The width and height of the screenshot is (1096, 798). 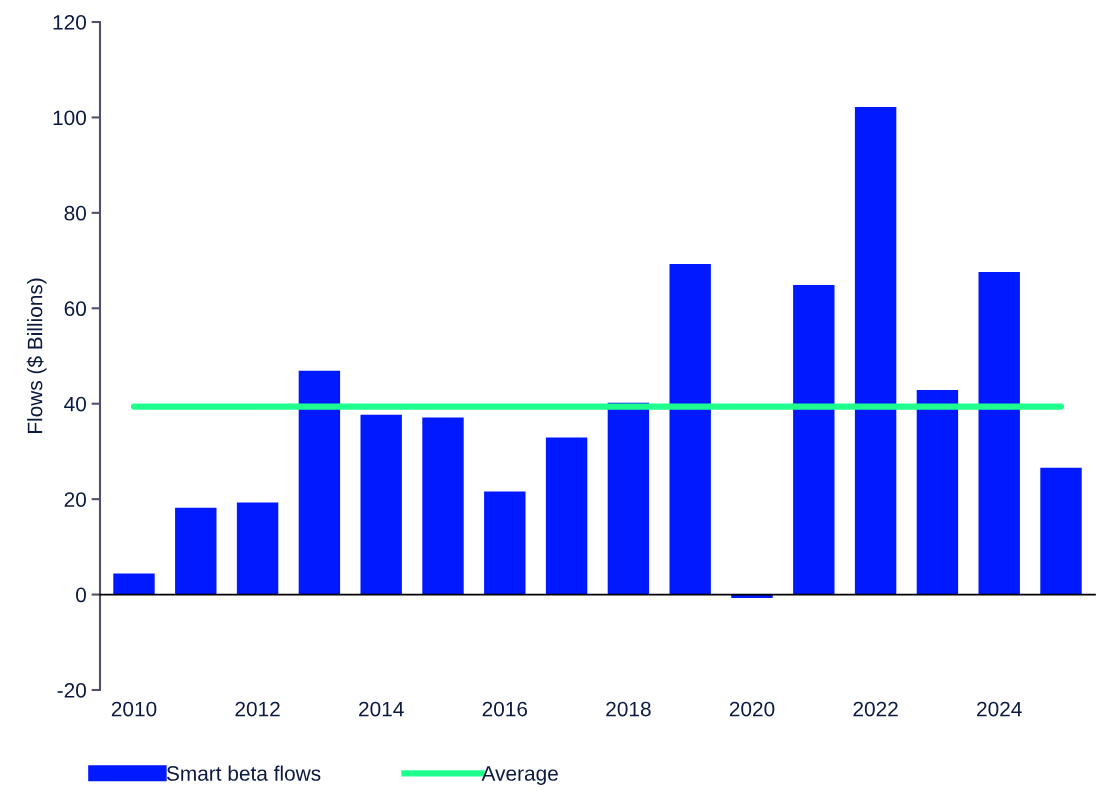 What do you see at coordinates (69, 118) in the screenshot?
I see `y-tick-label: 100` at bounding box center [69, 118].